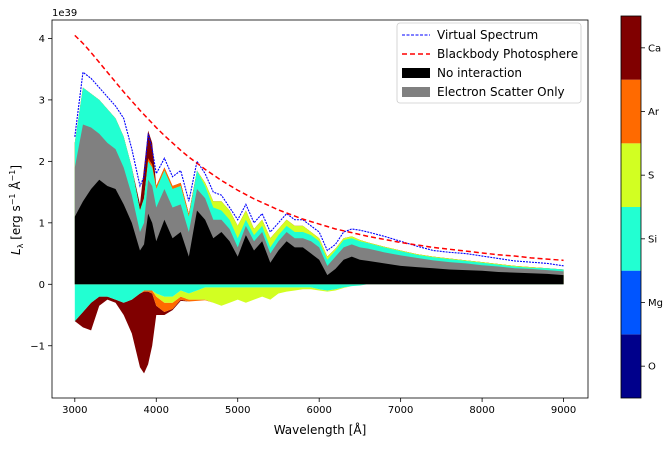  What do you see at coordinates (479, 73) in the screenshot?
I see `legend-label-no-interaction: No interaction` at bounding box center [479, 73].